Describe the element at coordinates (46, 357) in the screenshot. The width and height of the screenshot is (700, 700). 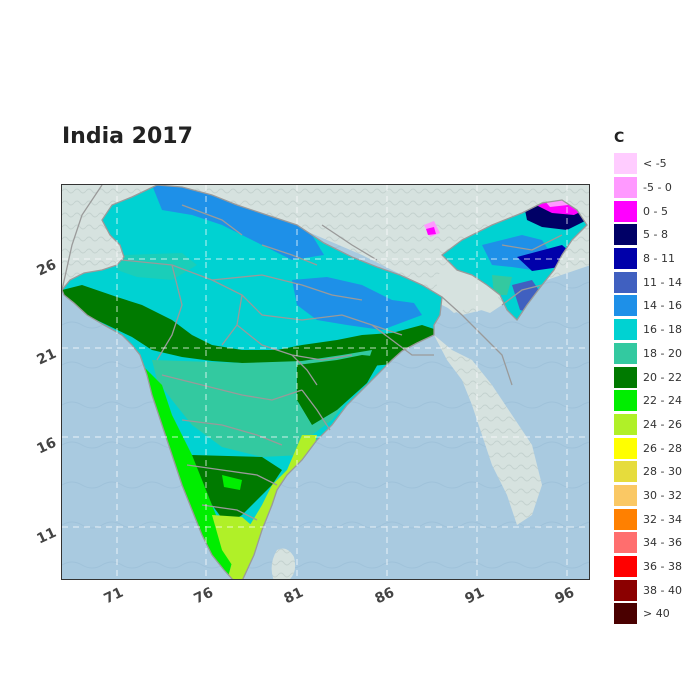
I see `lat-label-21: 21` at that location.